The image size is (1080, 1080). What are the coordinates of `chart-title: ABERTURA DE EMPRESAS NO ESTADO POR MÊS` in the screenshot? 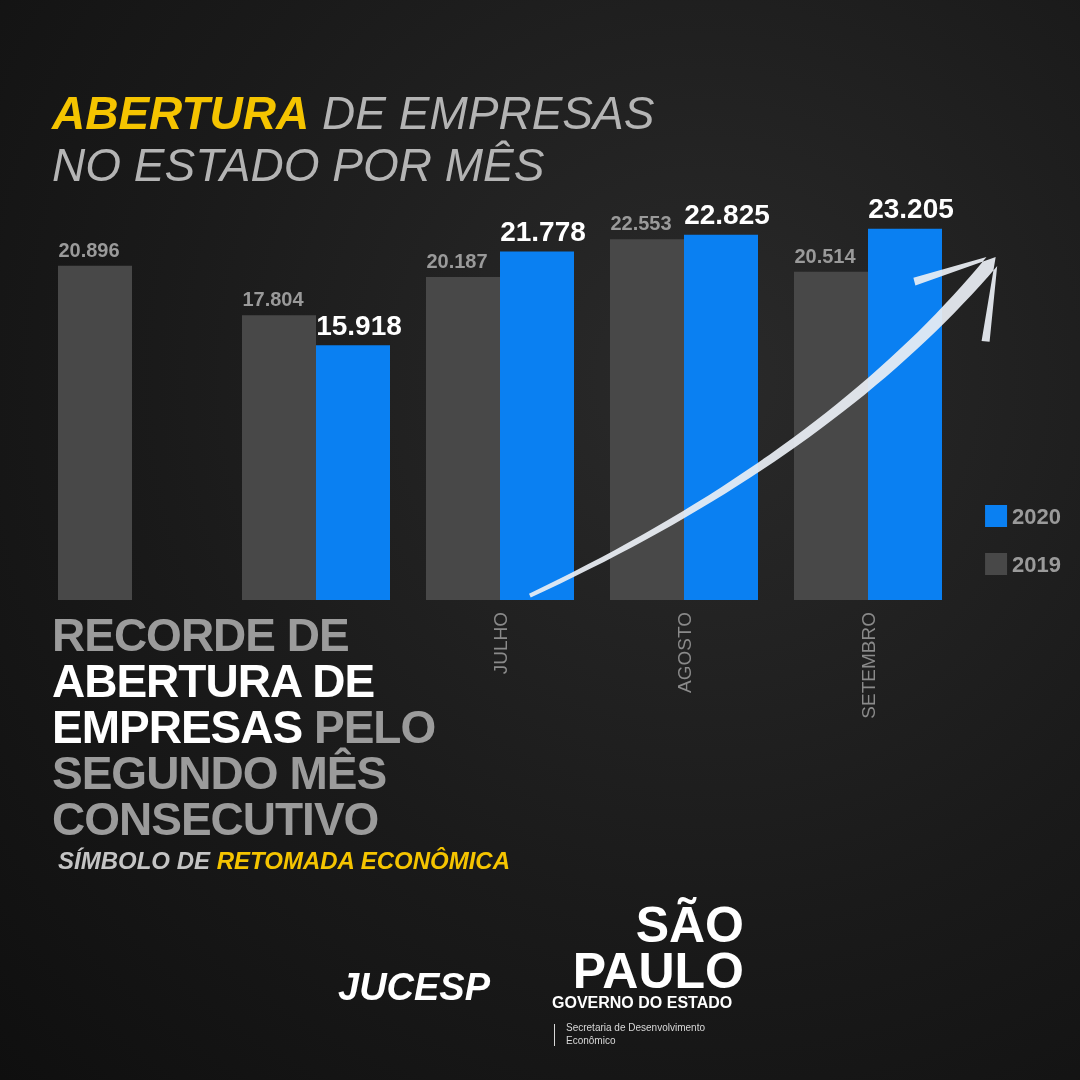 It's located at (354, 139).